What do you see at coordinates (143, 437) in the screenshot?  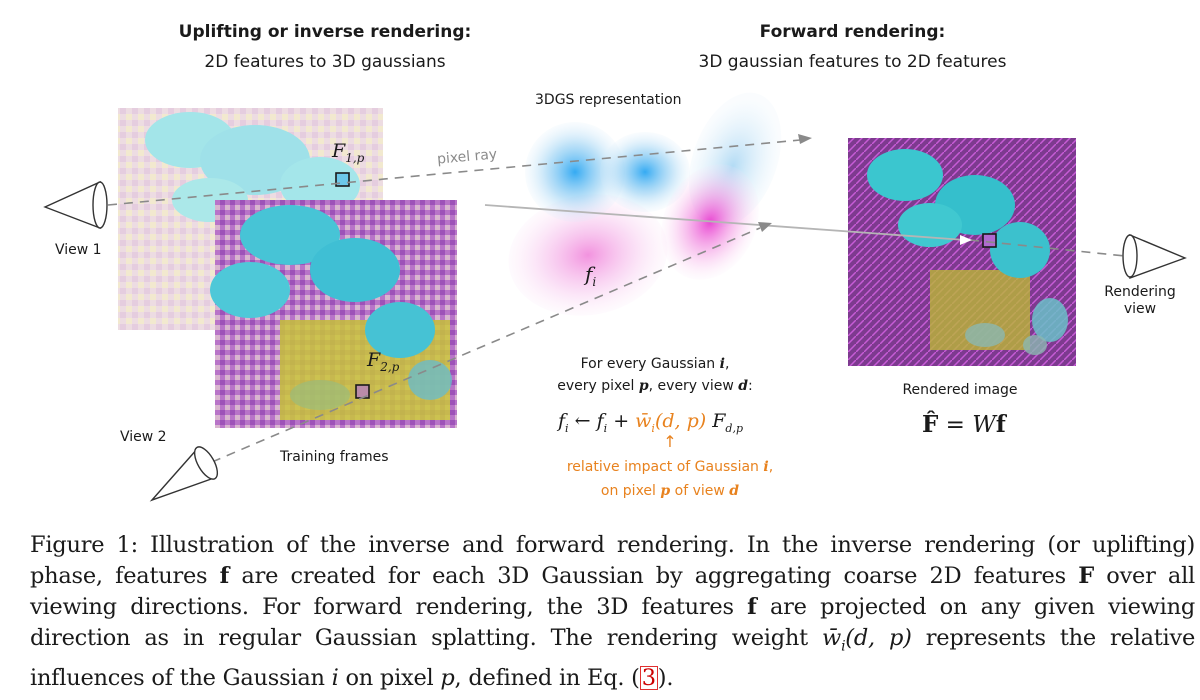 I see `view-2-label: View 2` at bounding box center [143, 437].